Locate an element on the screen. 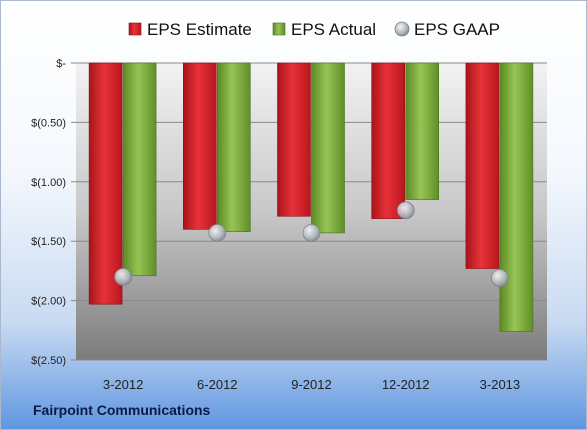 The height and width of the screenshot is (430, 587). y-tick-label: $- is located at coordinates (61, 64).